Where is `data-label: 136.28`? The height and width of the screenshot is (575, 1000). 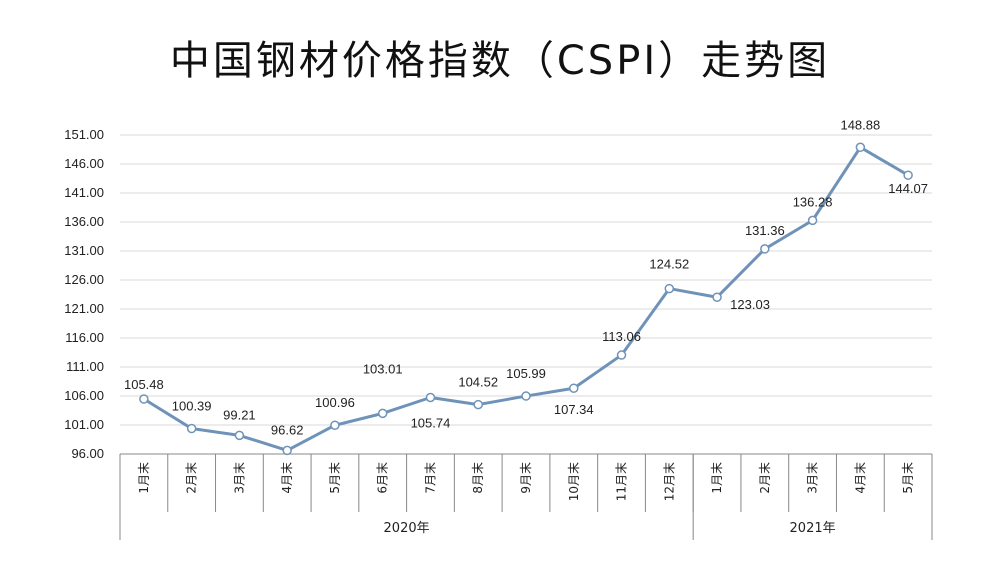 data-label: 136.28 is located at coordinates (813, 201).